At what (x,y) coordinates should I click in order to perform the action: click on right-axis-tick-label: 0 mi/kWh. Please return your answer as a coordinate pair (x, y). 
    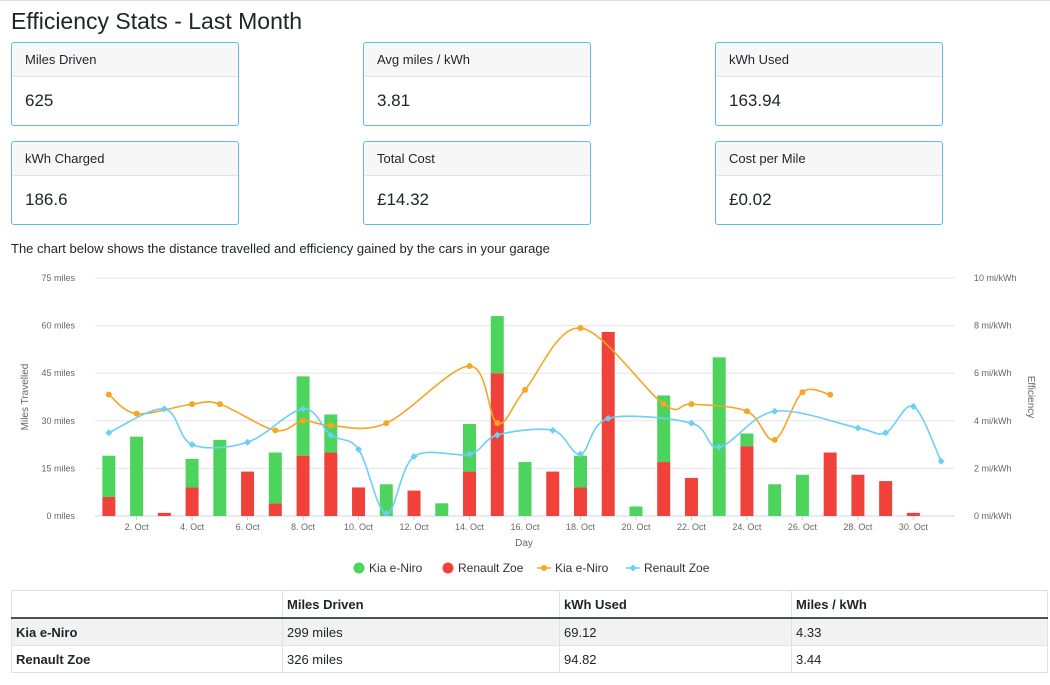
    Looking at the image, I should click on (993, 516).